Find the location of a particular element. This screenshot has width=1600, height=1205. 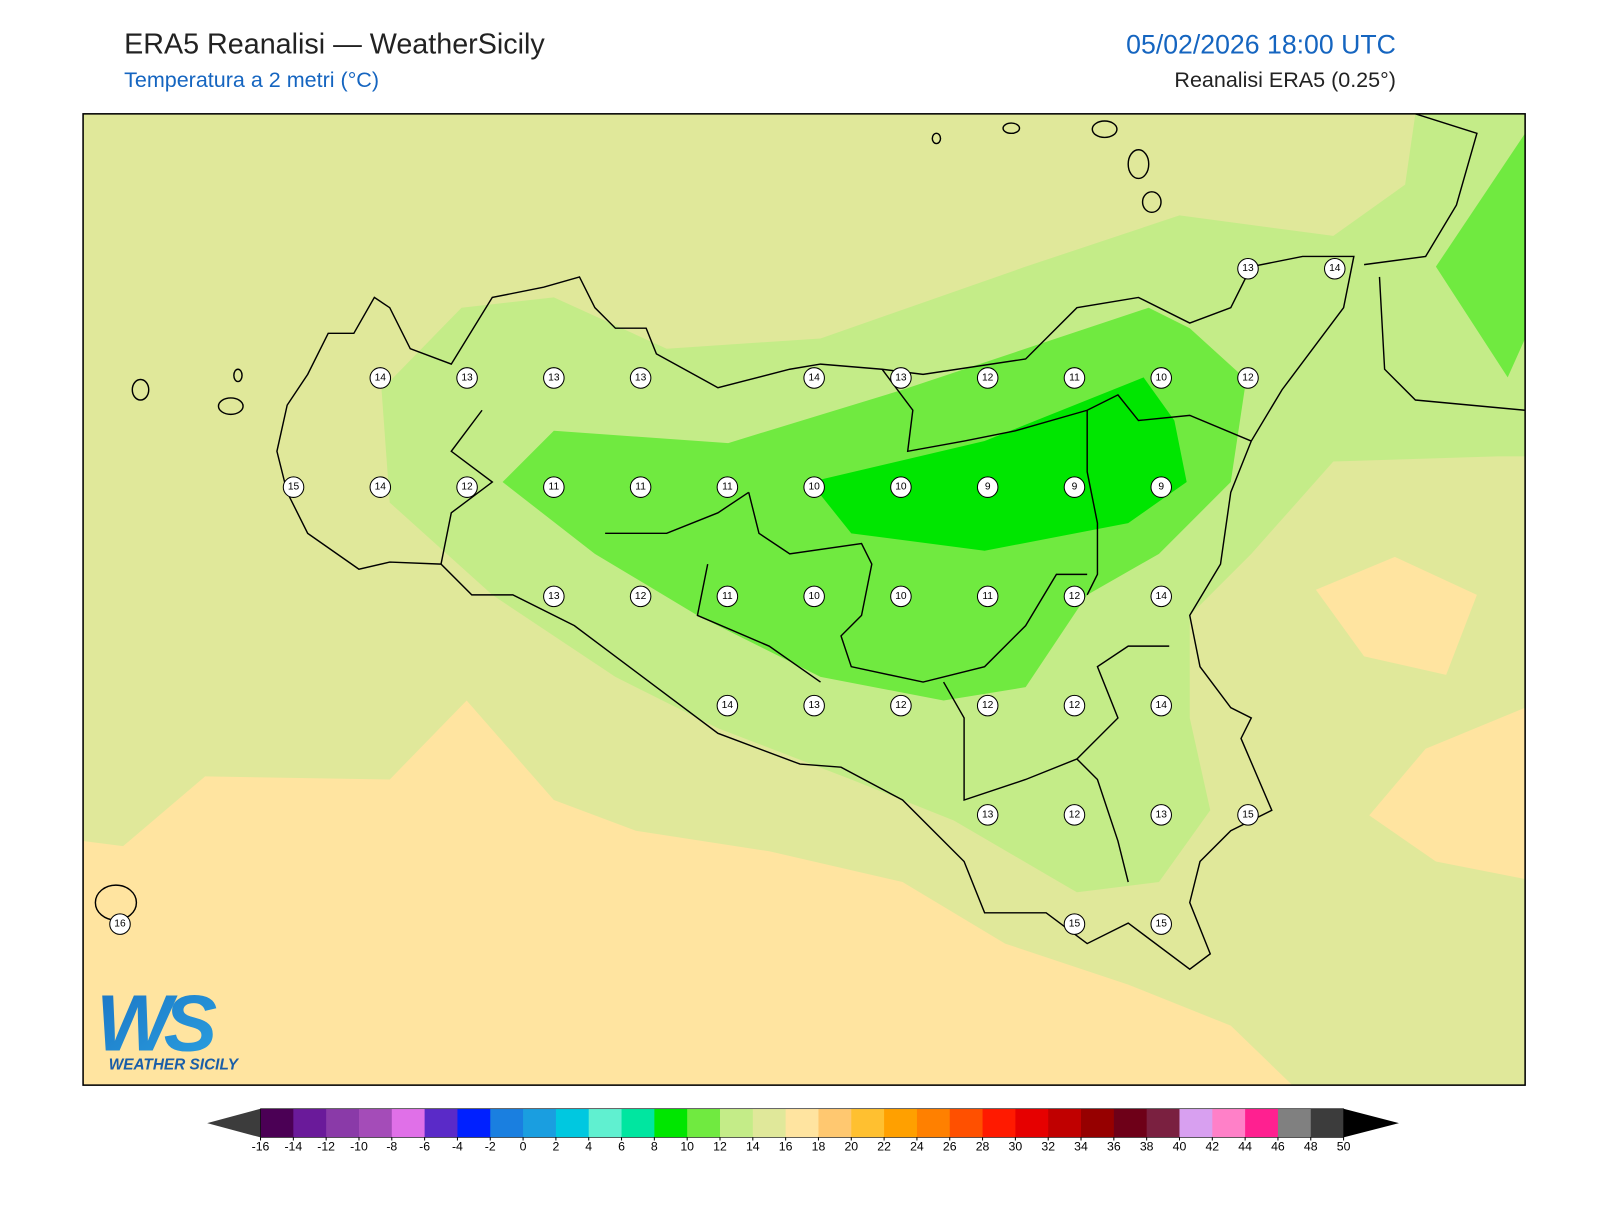

station-value: 16 is located at coordinates (120, 924).